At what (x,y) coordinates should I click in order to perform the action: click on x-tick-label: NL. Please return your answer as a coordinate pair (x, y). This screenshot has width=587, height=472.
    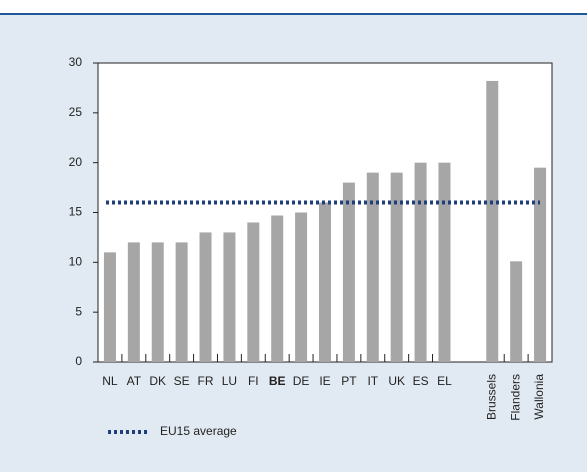
    Looking at the image, I should click on (110, 381).